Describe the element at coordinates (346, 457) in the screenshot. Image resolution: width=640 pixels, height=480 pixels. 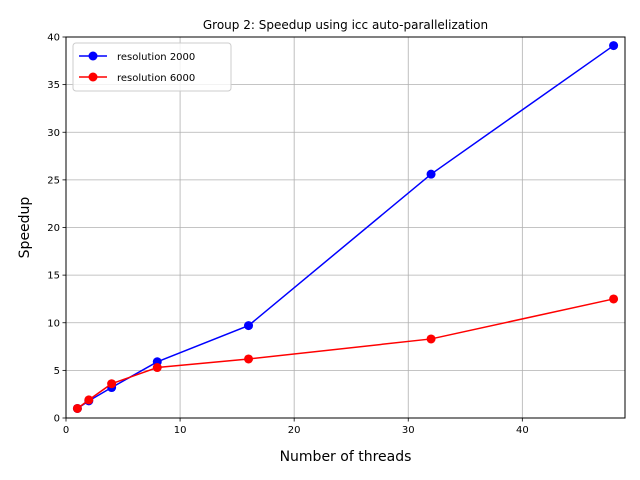
I see `x-axis-title: Number of threads` at that location.